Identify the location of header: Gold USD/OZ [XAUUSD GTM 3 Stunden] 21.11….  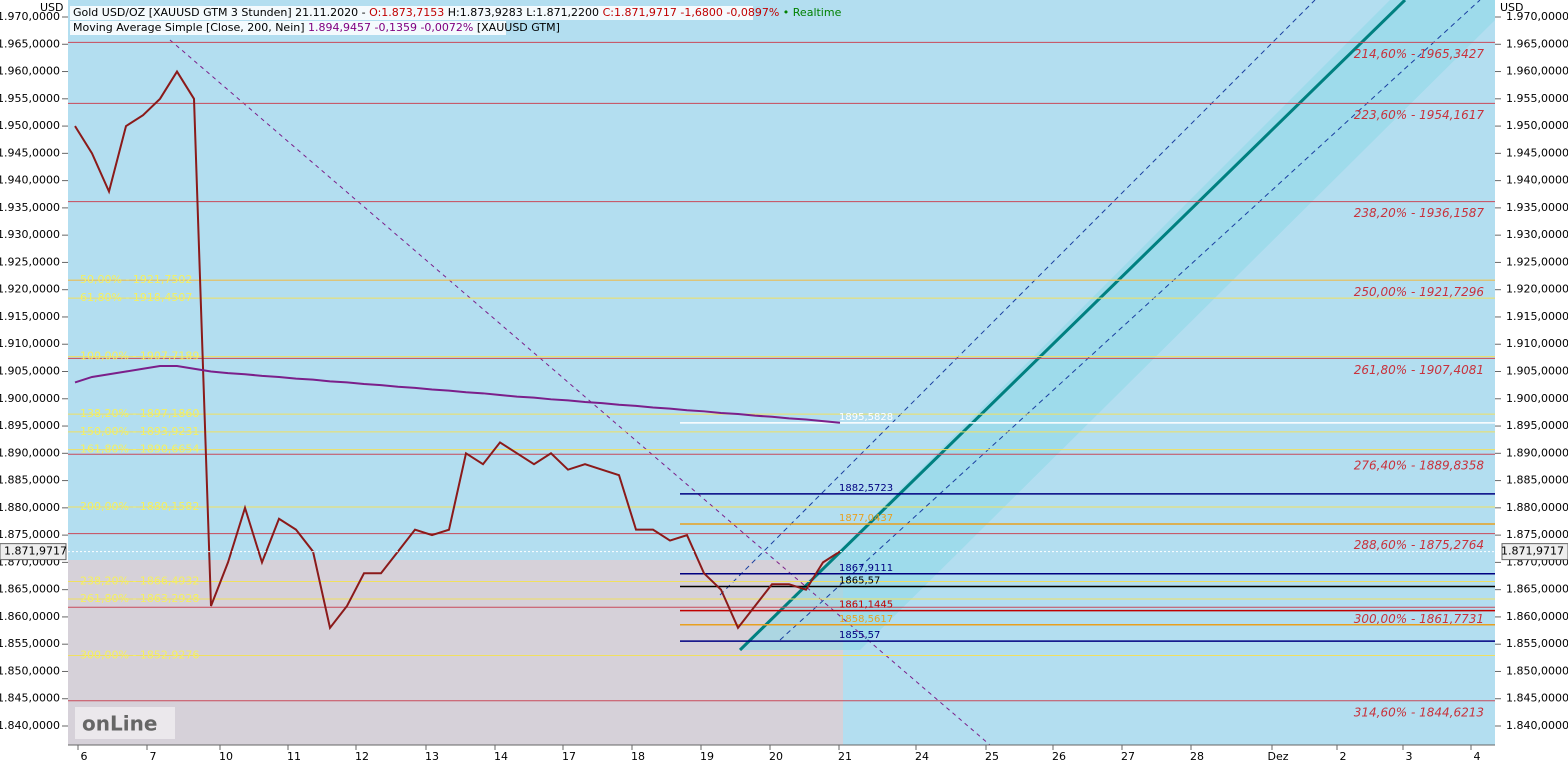
(456, 20).